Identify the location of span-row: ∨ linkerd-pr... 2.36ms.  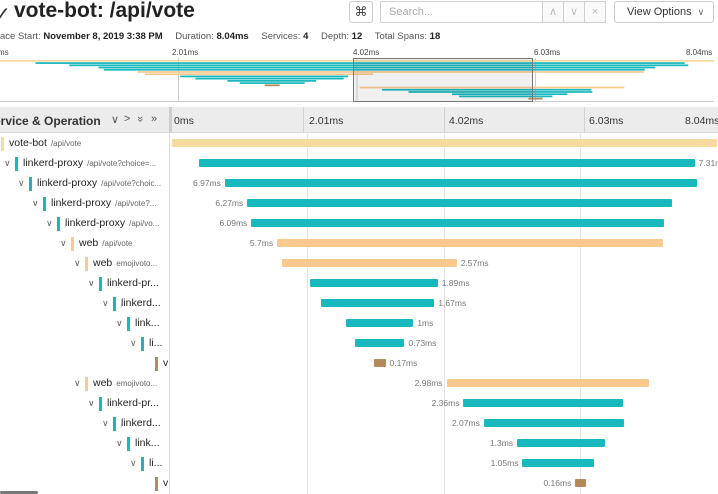
(359, 404).